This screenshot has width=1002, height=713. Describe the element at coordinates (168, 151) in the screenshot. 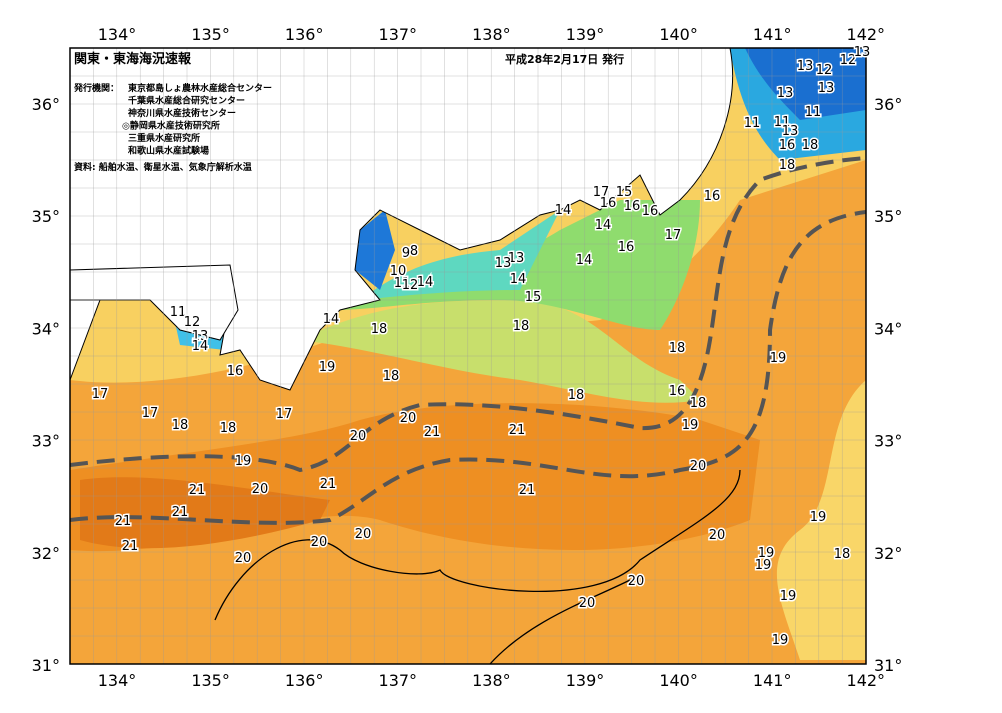

I see `issuer: 和歌山県水産試験場` at that location.